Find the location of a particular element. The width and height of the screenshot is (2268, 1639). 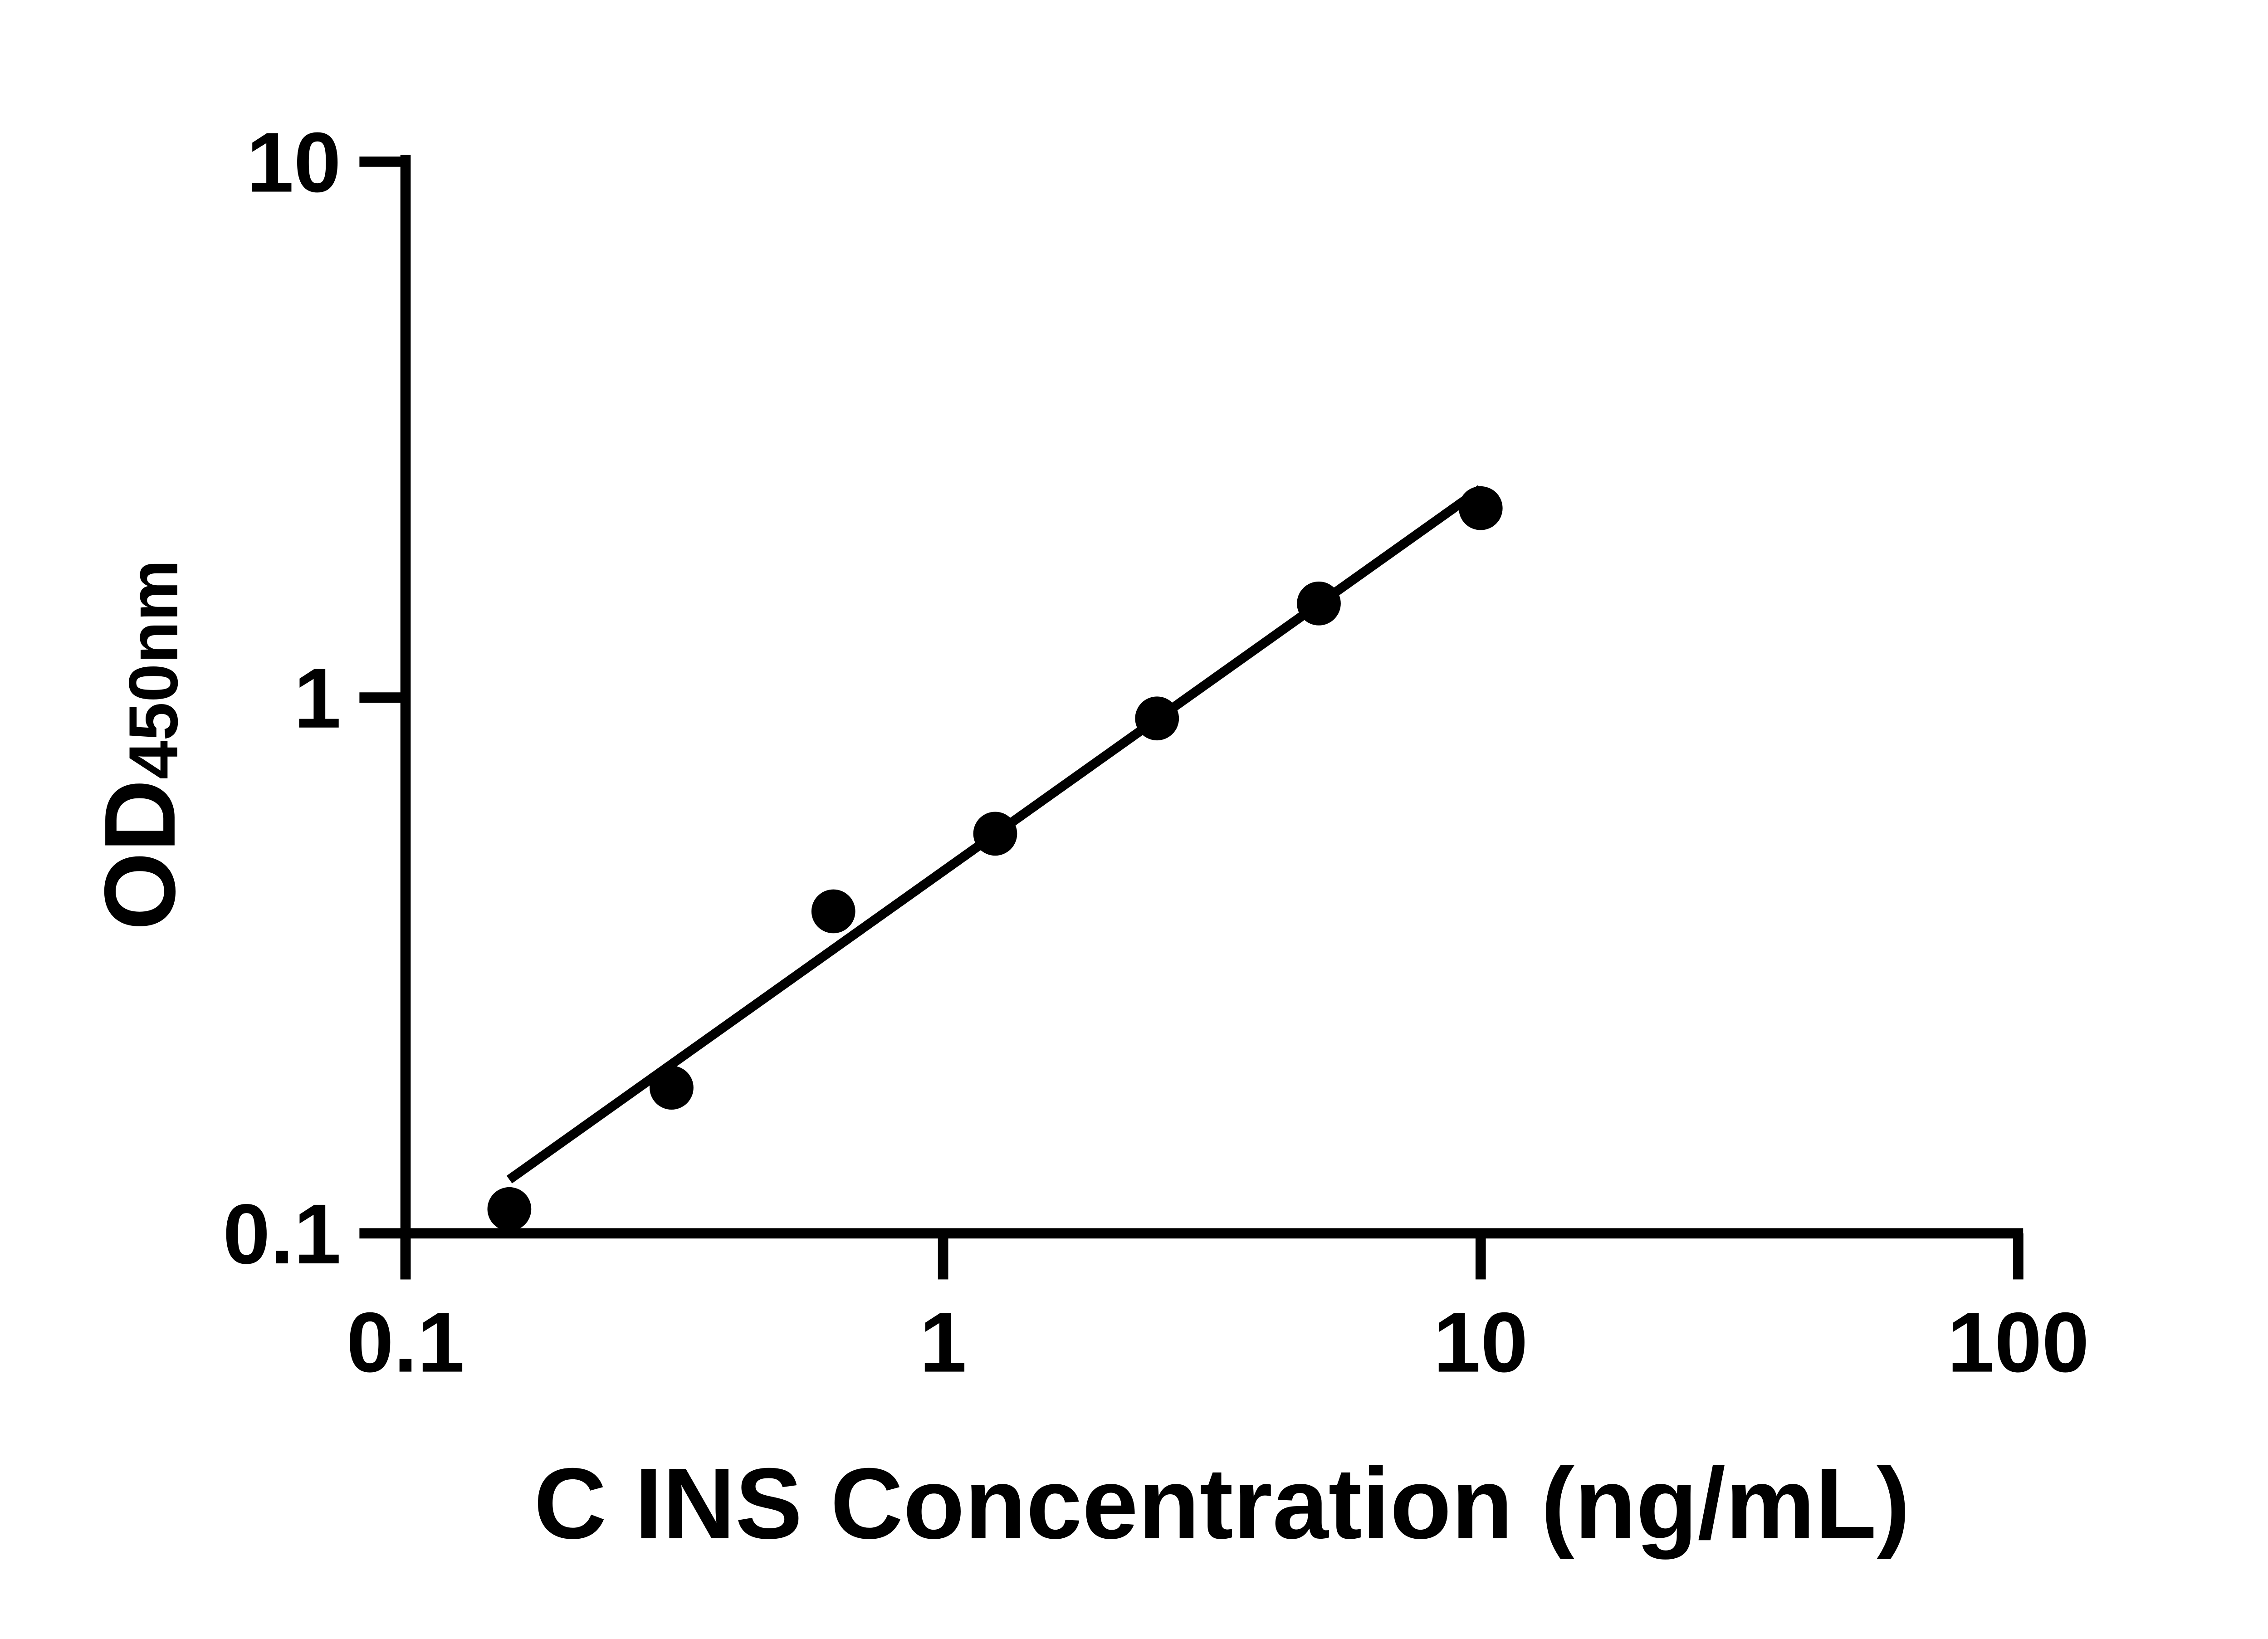

x-axis-title: C INS Concentration (ng/mL) is located at coordinates (1222, 1504).